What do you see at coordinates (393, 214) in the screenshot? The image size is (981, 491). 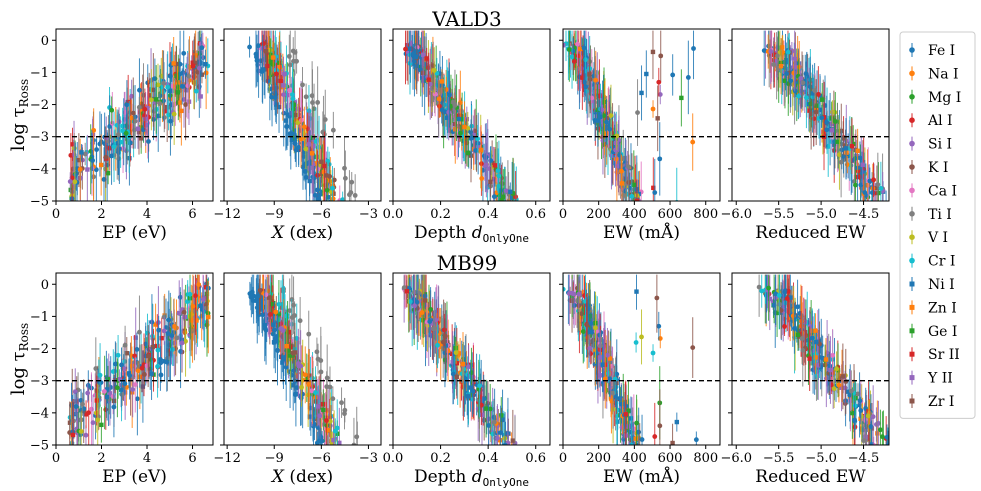 I see `x-tick-label: 0.0` at bounding box center [393, 214].